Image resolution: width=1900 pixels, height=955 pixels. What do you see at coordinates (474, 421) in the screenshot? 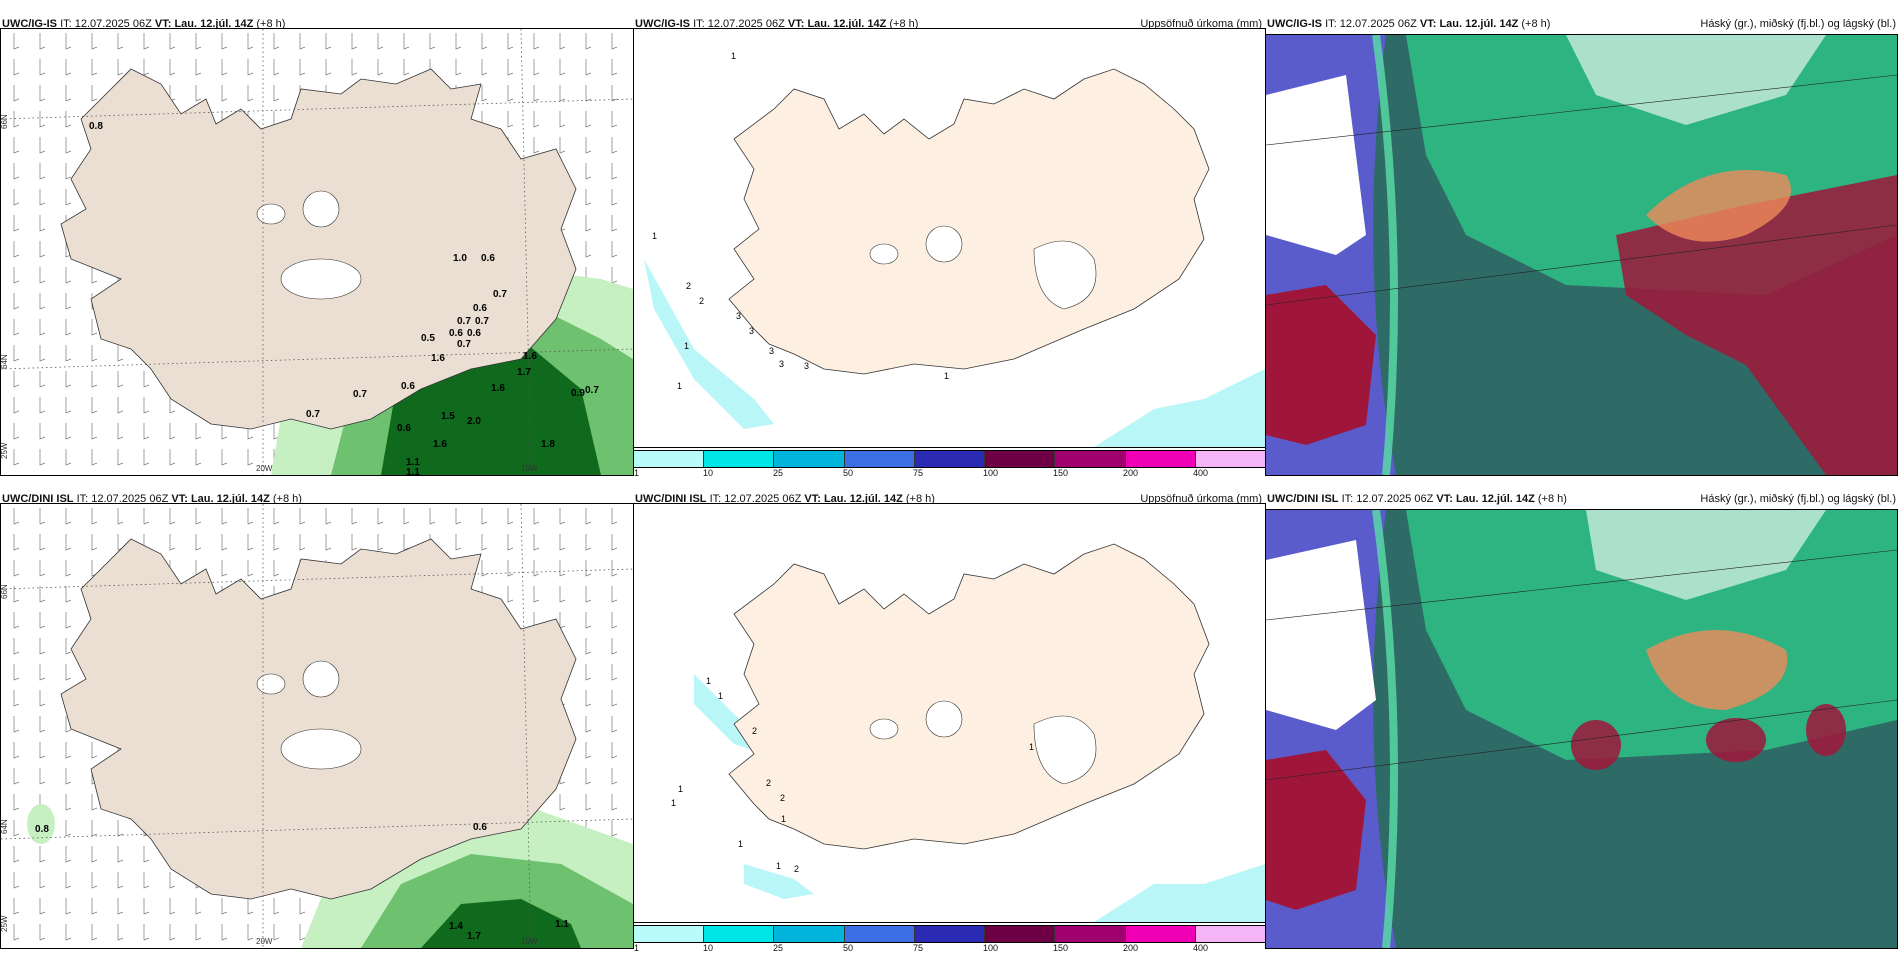
I see `wind-value-label: 2.0` at bounding box center [474, 421].